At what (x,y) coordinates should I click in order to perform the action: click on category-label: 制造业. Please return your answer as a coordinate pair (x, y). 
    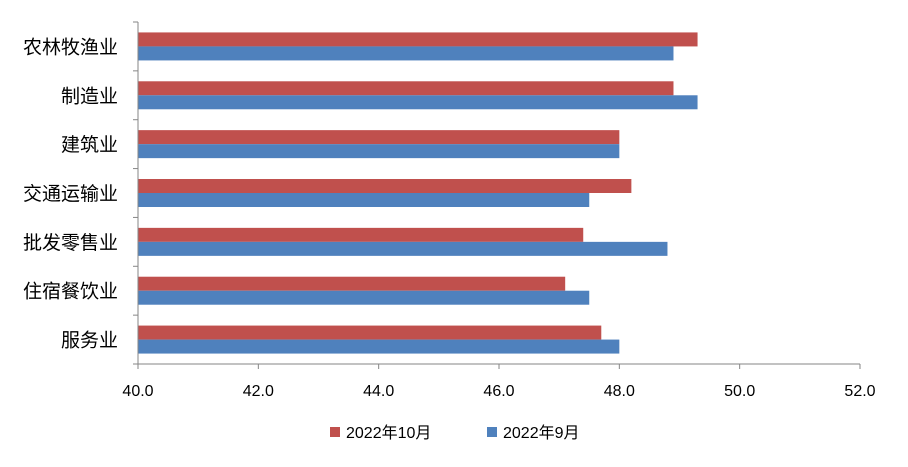
    Looking at the image, I should click on (89, 96).